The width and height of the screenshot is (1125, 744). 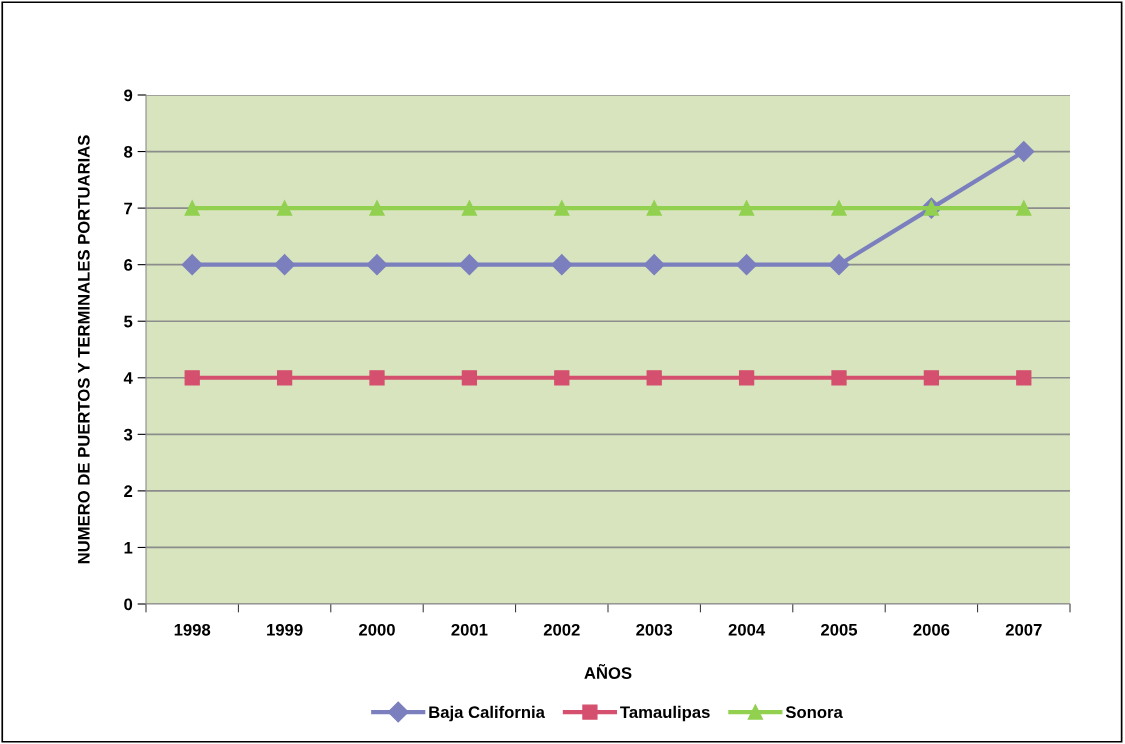 What do you see at coordinates (665, 713) in the screenshot?
I see `legend-label: Tamaulipas` at bounding box center [665, 713].